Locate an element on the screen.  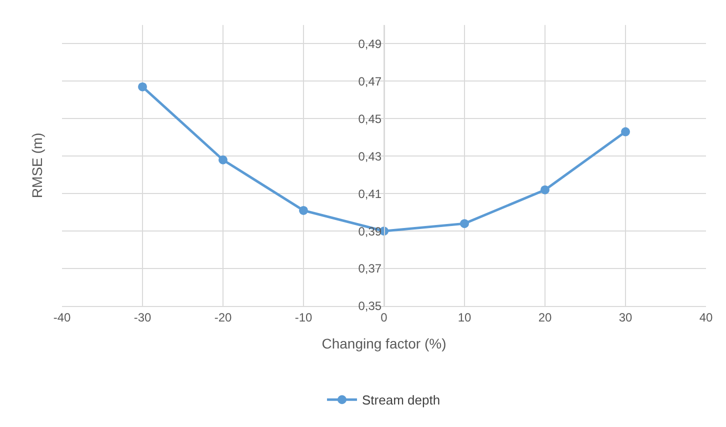
y-tick-label: 0,45 is located at coordinates (370, 119).